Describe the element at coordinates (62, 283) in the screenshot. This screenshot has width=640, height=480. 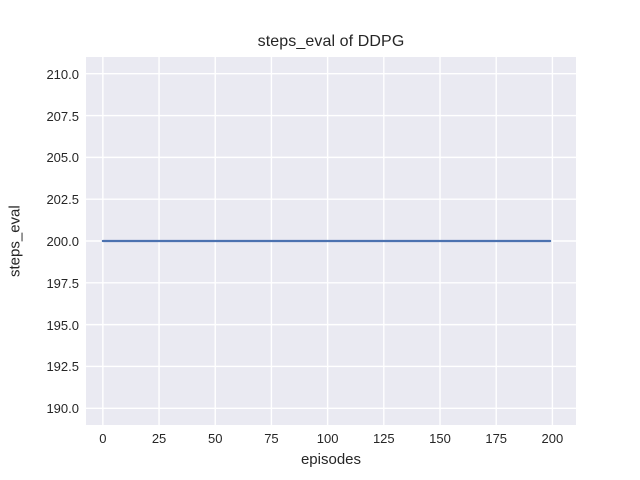
I see `y-tick-label: 197.5` at that location.